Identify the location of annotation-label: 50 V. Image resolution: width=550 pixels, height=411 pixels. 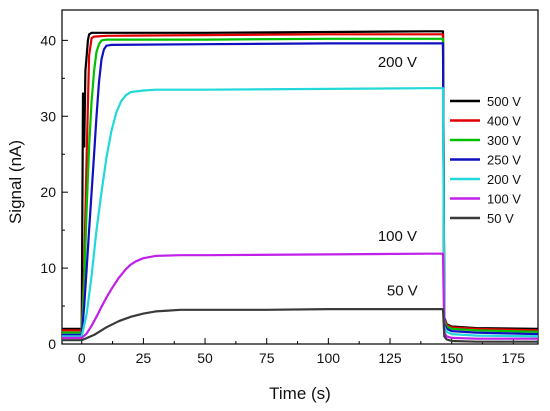
(402, 290).